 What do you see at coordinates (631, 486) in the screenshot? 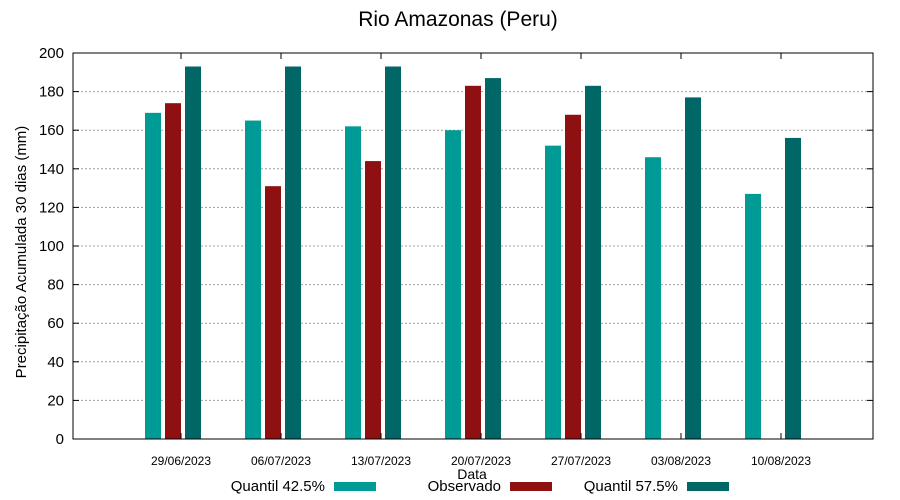
I see `legend-label-2: Quantil 57.5%` at bounding box center [631, 486].